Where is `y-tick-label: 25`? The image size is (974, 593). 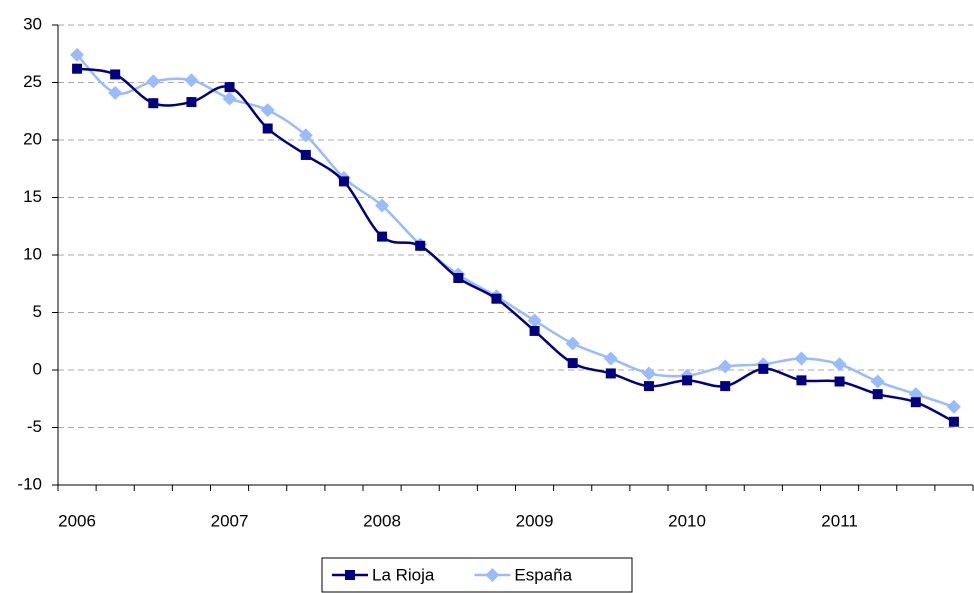
y-tick-label: 25 is located at coordinates (32, 81).